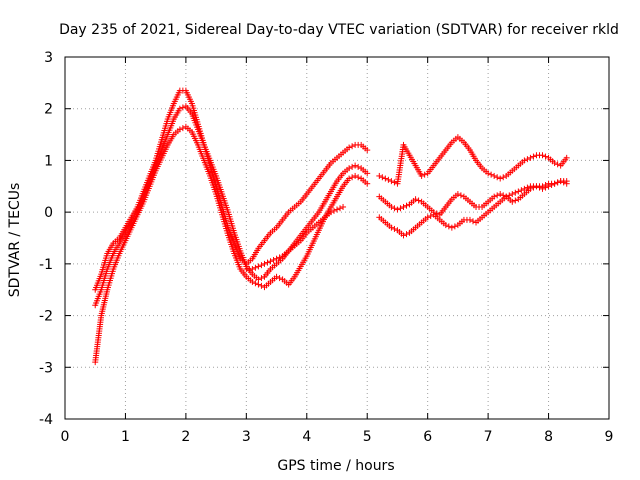 The width and height of the screenshot is (640, 480). Describe the element at coordinates (125, 437) in the screenshot. I see `x-tick-label: 1` at that location.